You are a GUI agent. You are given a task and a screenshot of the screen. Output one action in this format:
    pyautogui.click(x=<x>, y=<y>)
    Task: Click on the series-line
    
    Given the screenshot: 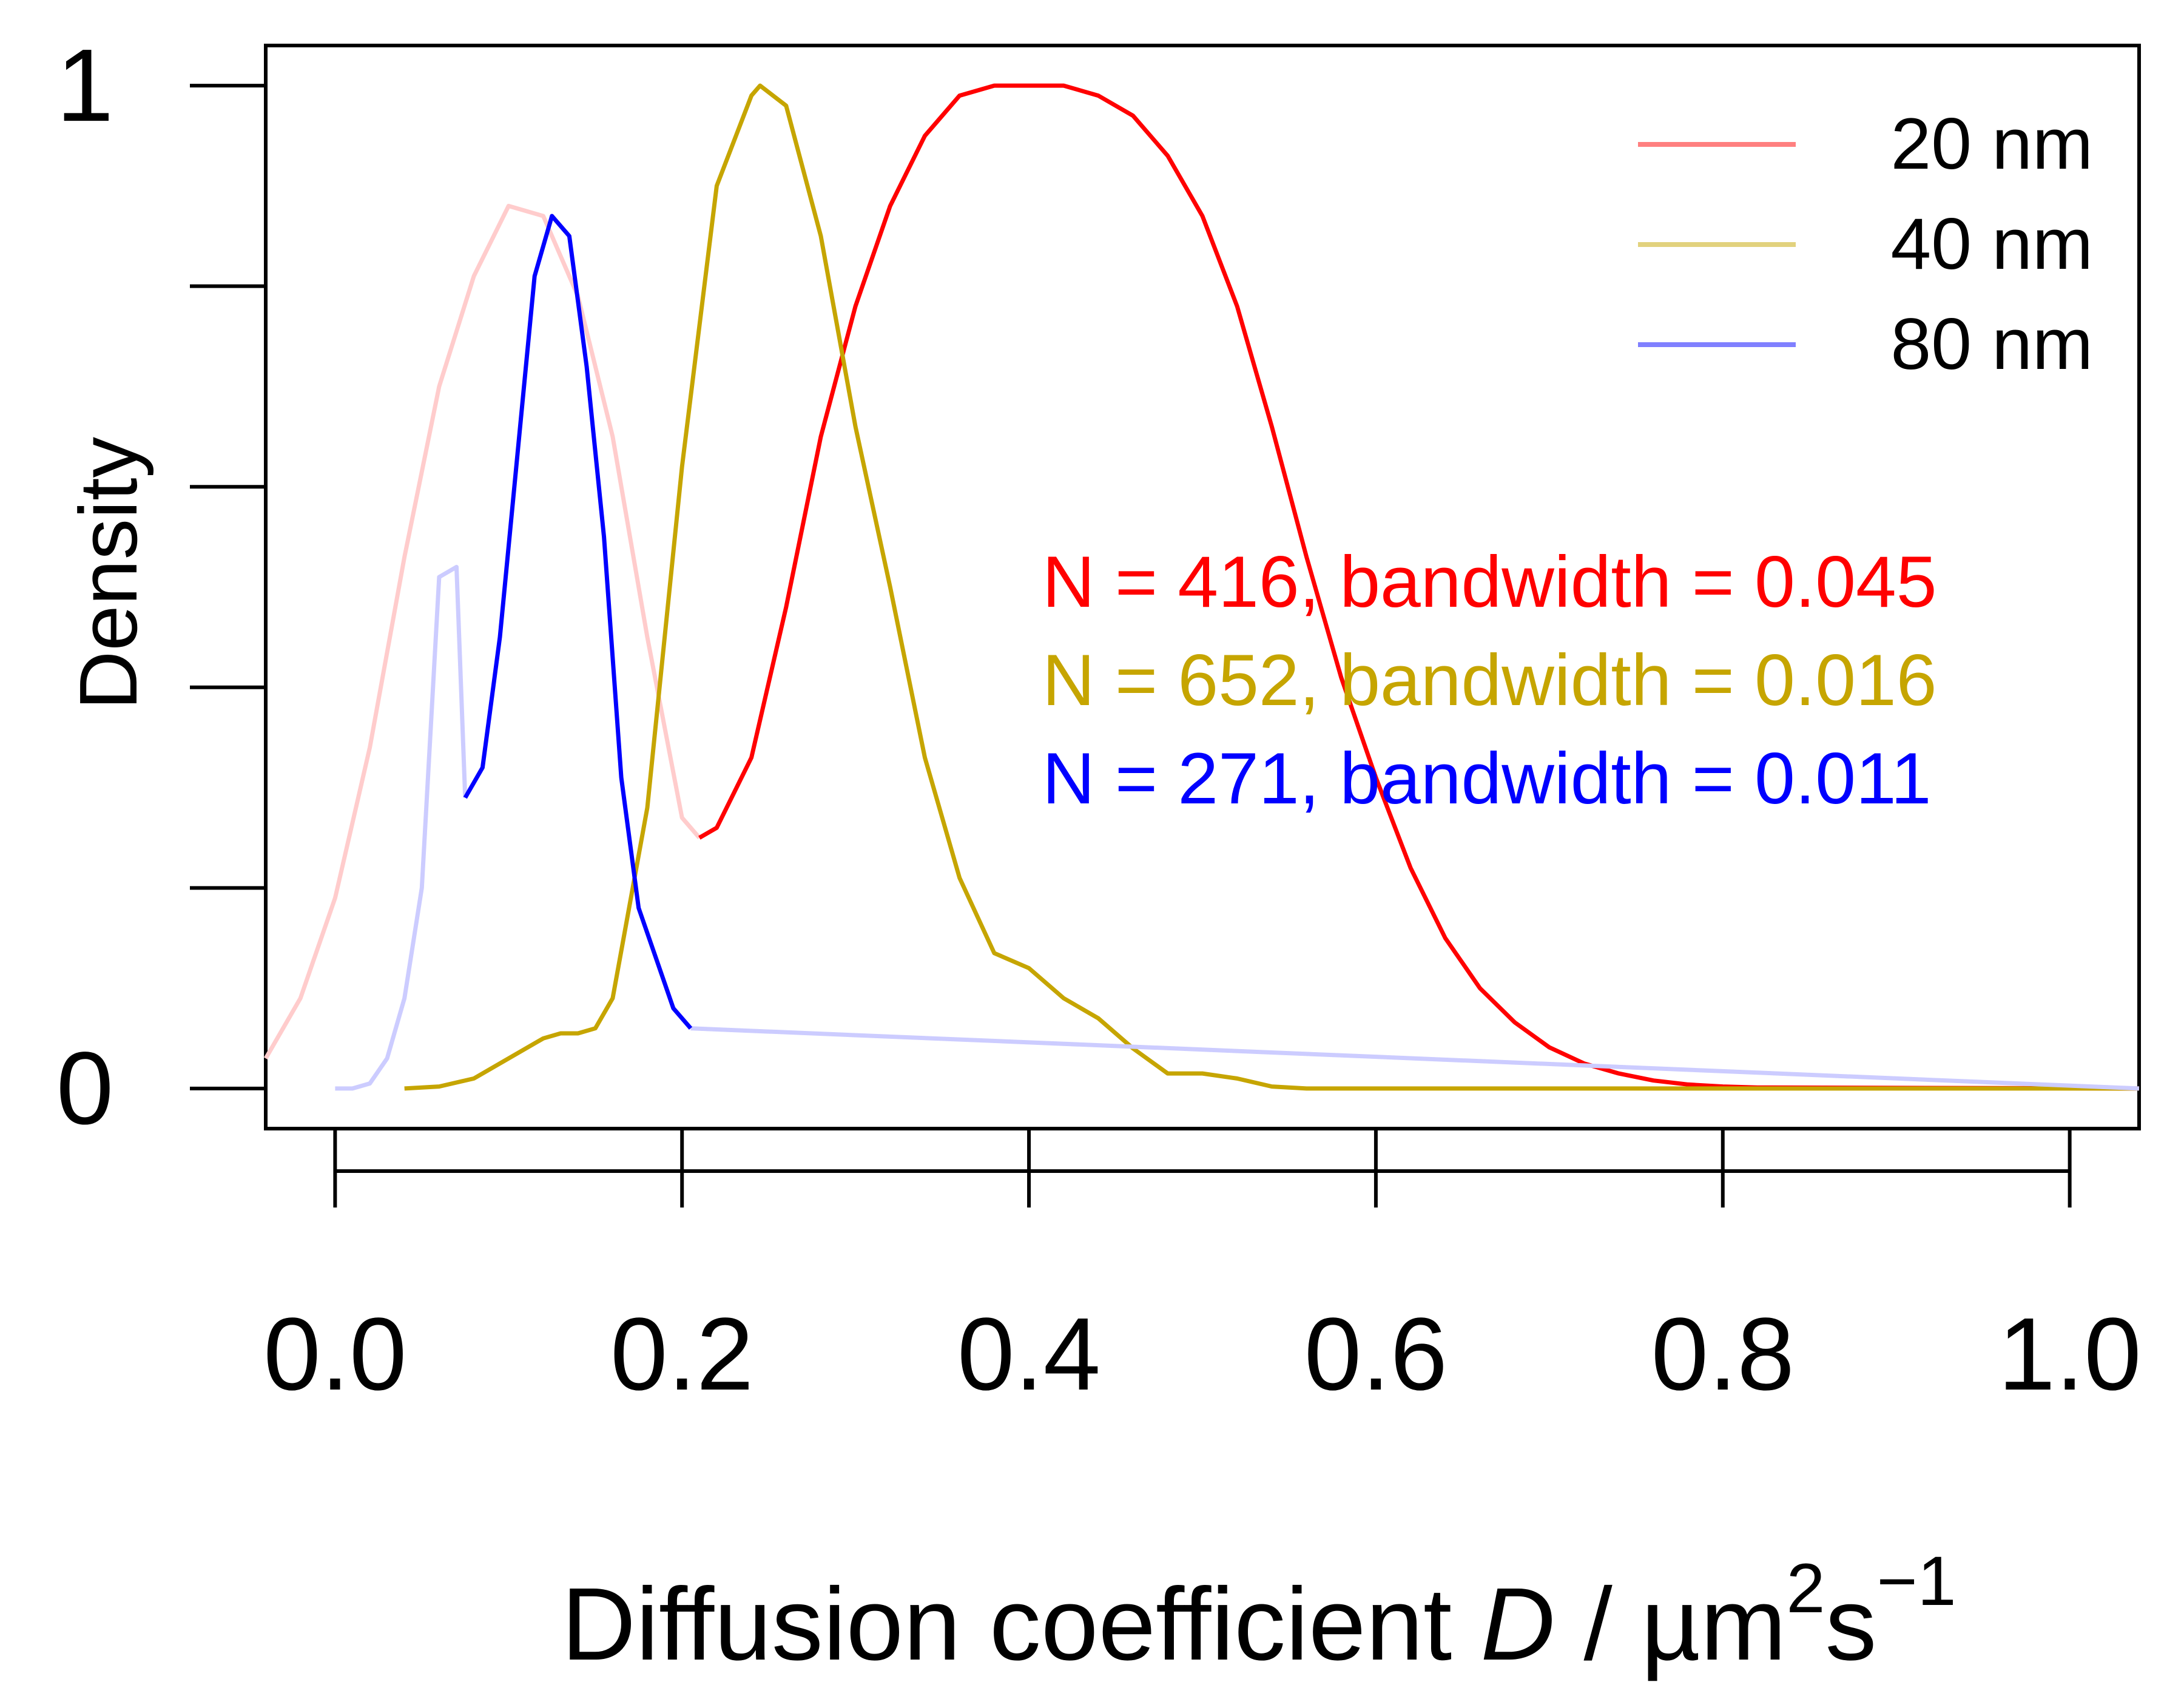 What is the action you would take?
    pyautogui.click(x=578, y=622)
    